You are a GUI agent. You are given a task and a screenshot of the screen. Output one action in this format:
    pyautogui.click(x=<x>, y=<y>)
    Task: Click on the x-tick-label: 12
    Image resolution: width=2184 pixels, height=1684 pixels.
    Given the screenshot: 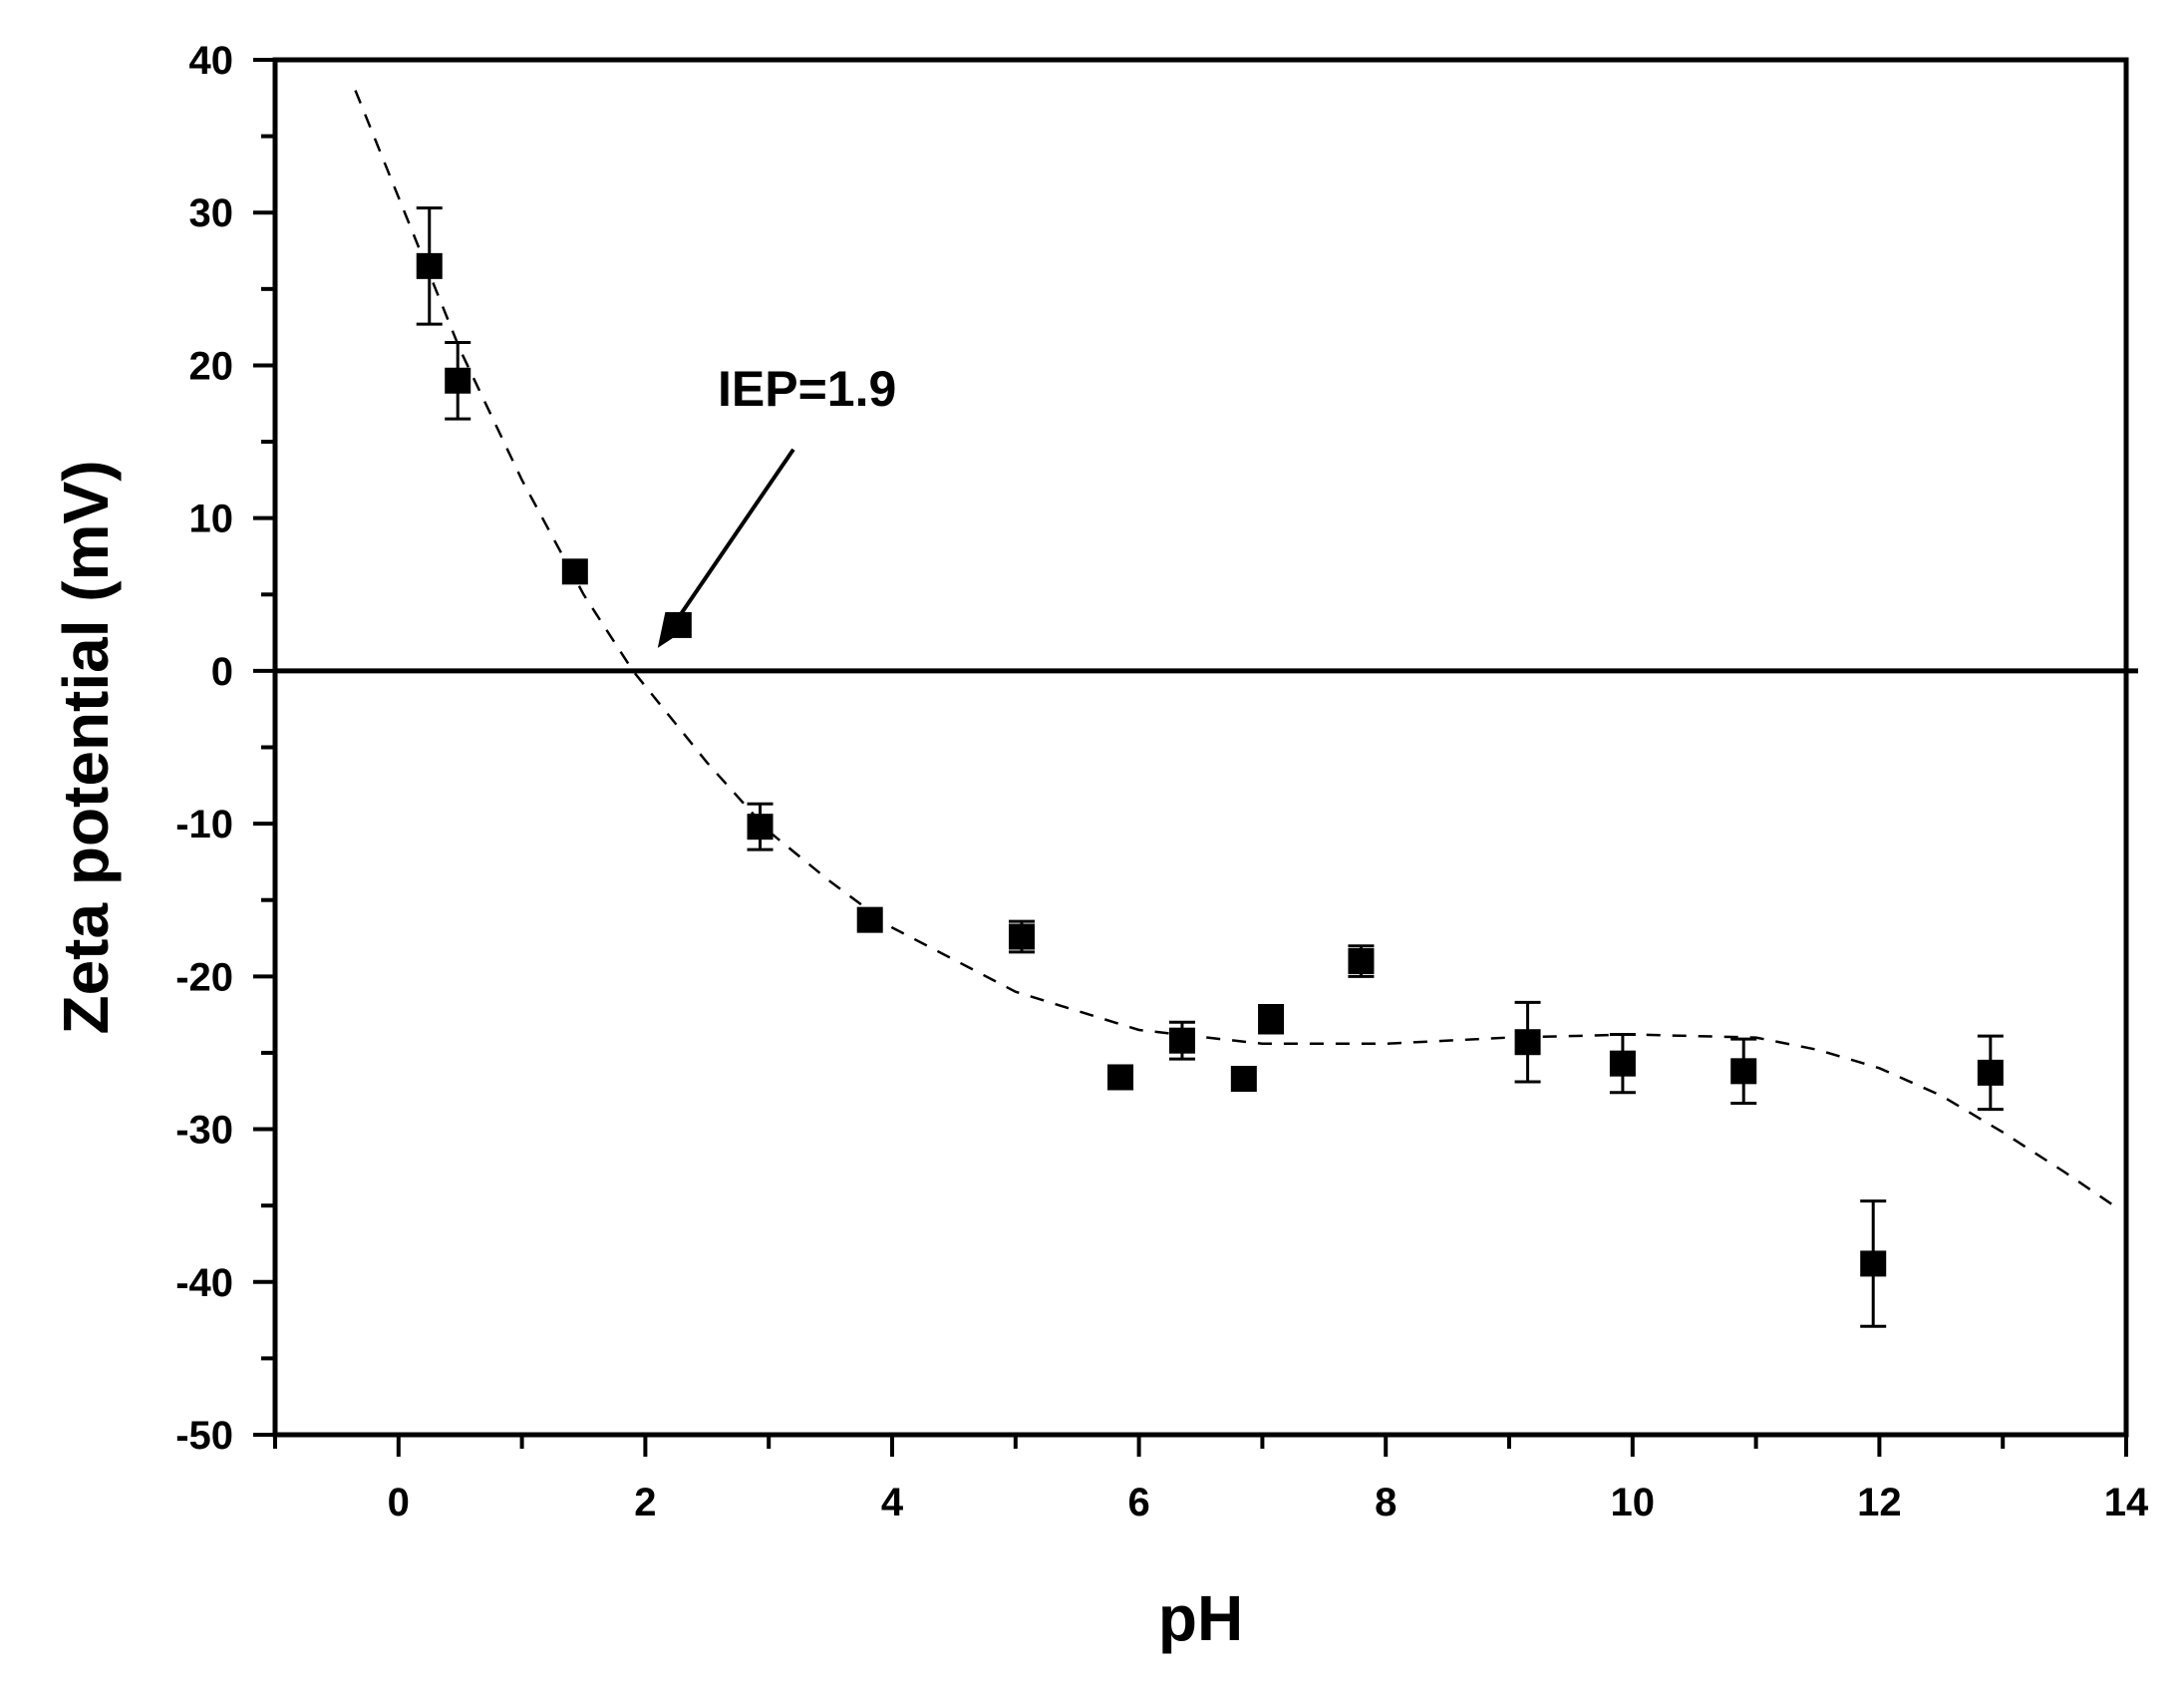 What is the action you would take?
    pyautogui.click(x=1879, y=1502)
    